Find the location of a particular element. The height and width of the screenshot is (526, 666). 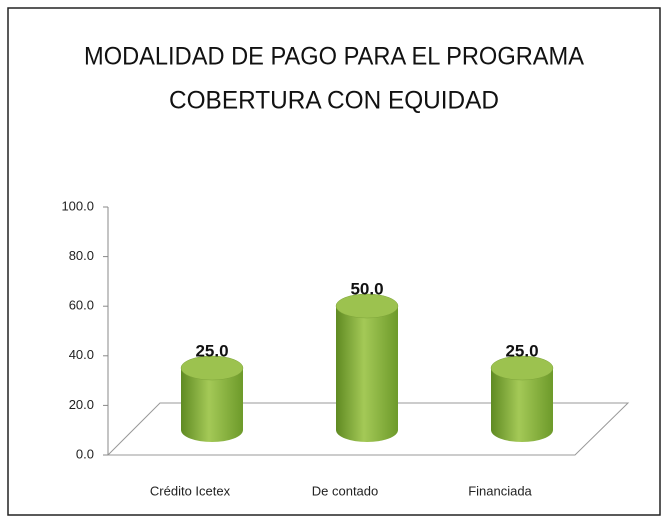

chart-title: MODALIDAD DE PAGO PARA EL PROGRAMA is located at coordinates (334, 57).